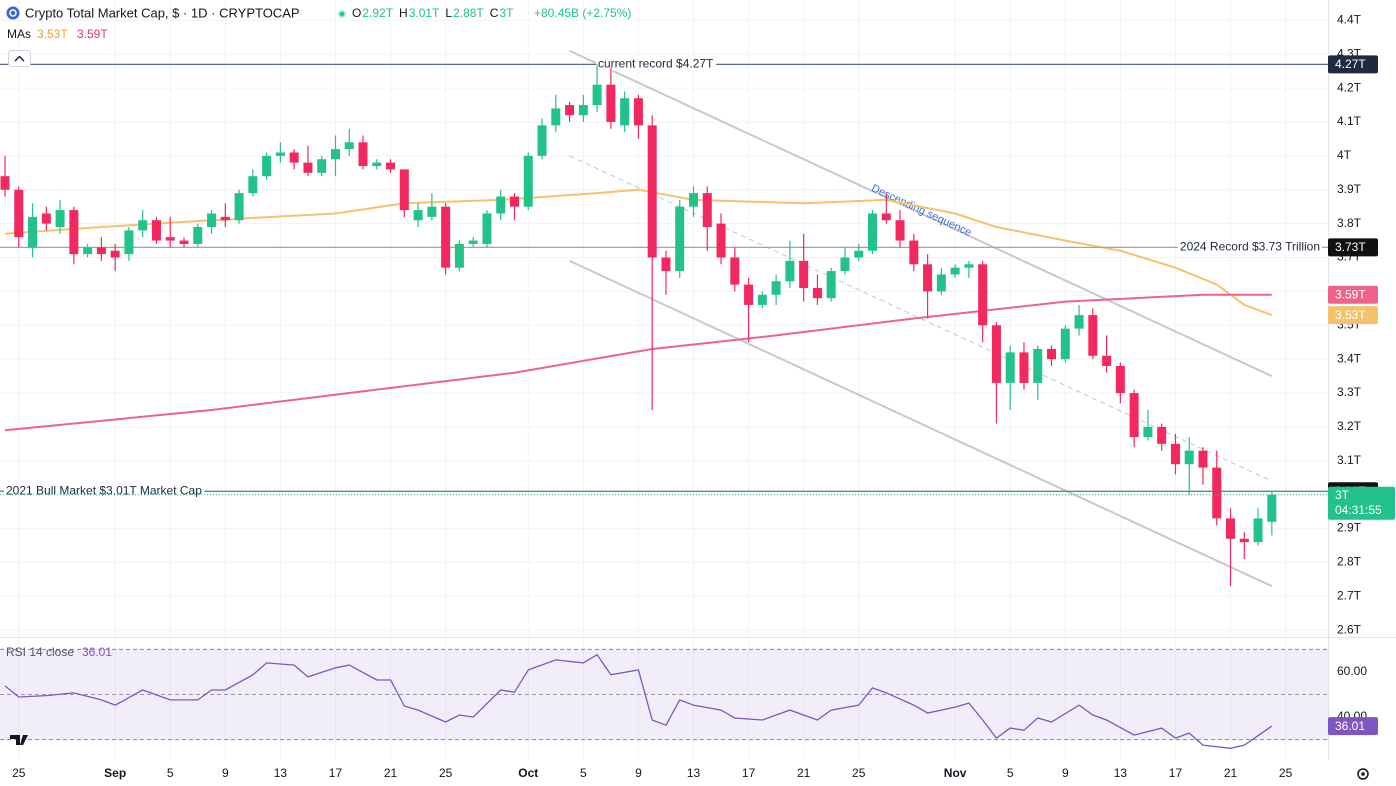 This screenshot has width=1396, height=786. I want to click on horizontal-line-label-bg, so click(1249, 246).